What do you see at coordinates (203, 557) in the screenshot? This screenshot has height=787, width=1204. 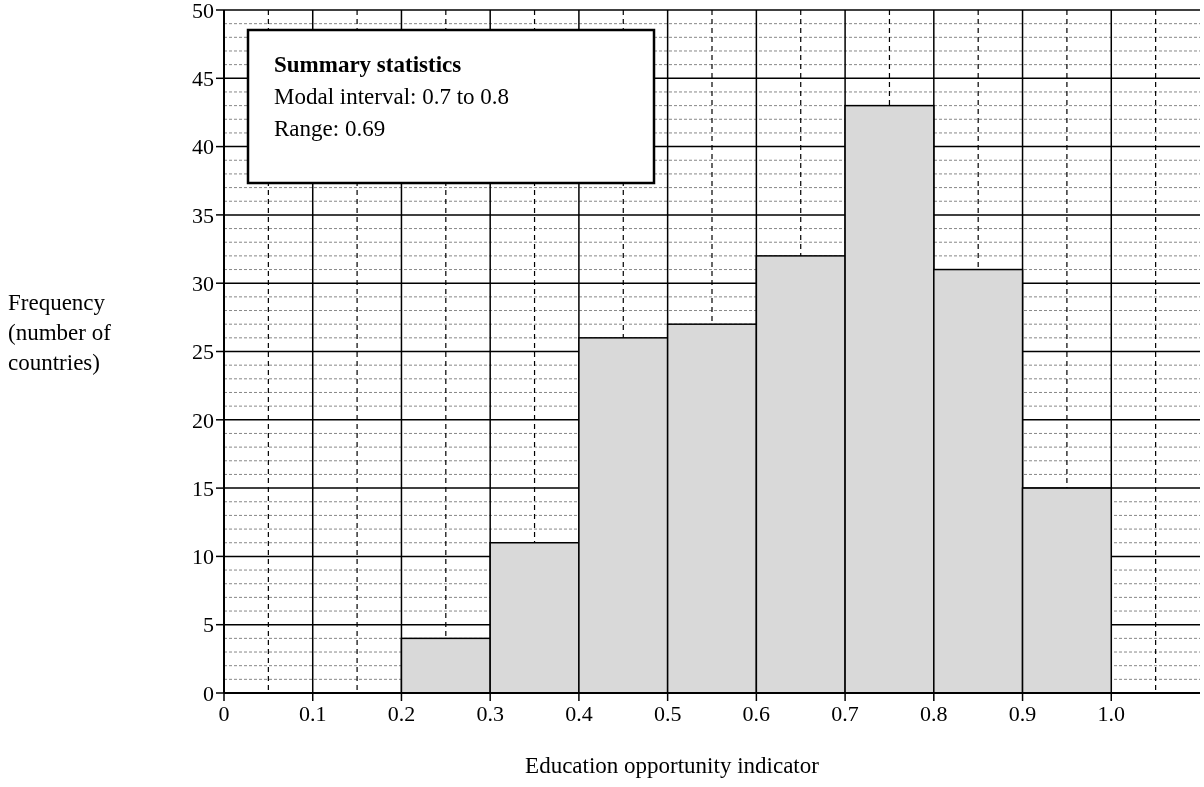 I see `y-tick-label: 10` at bounding box center [203, 557].